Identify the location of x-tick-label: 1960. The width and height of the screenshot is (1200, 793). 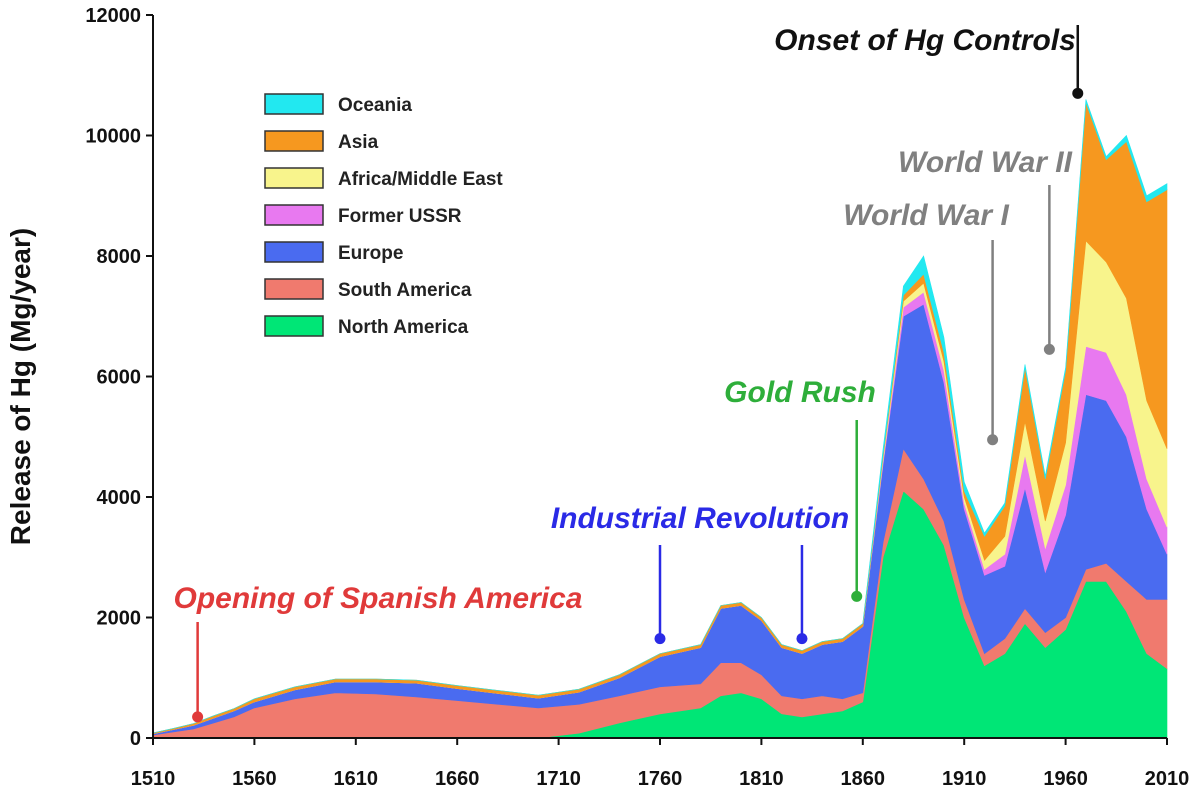
(1065, 779).